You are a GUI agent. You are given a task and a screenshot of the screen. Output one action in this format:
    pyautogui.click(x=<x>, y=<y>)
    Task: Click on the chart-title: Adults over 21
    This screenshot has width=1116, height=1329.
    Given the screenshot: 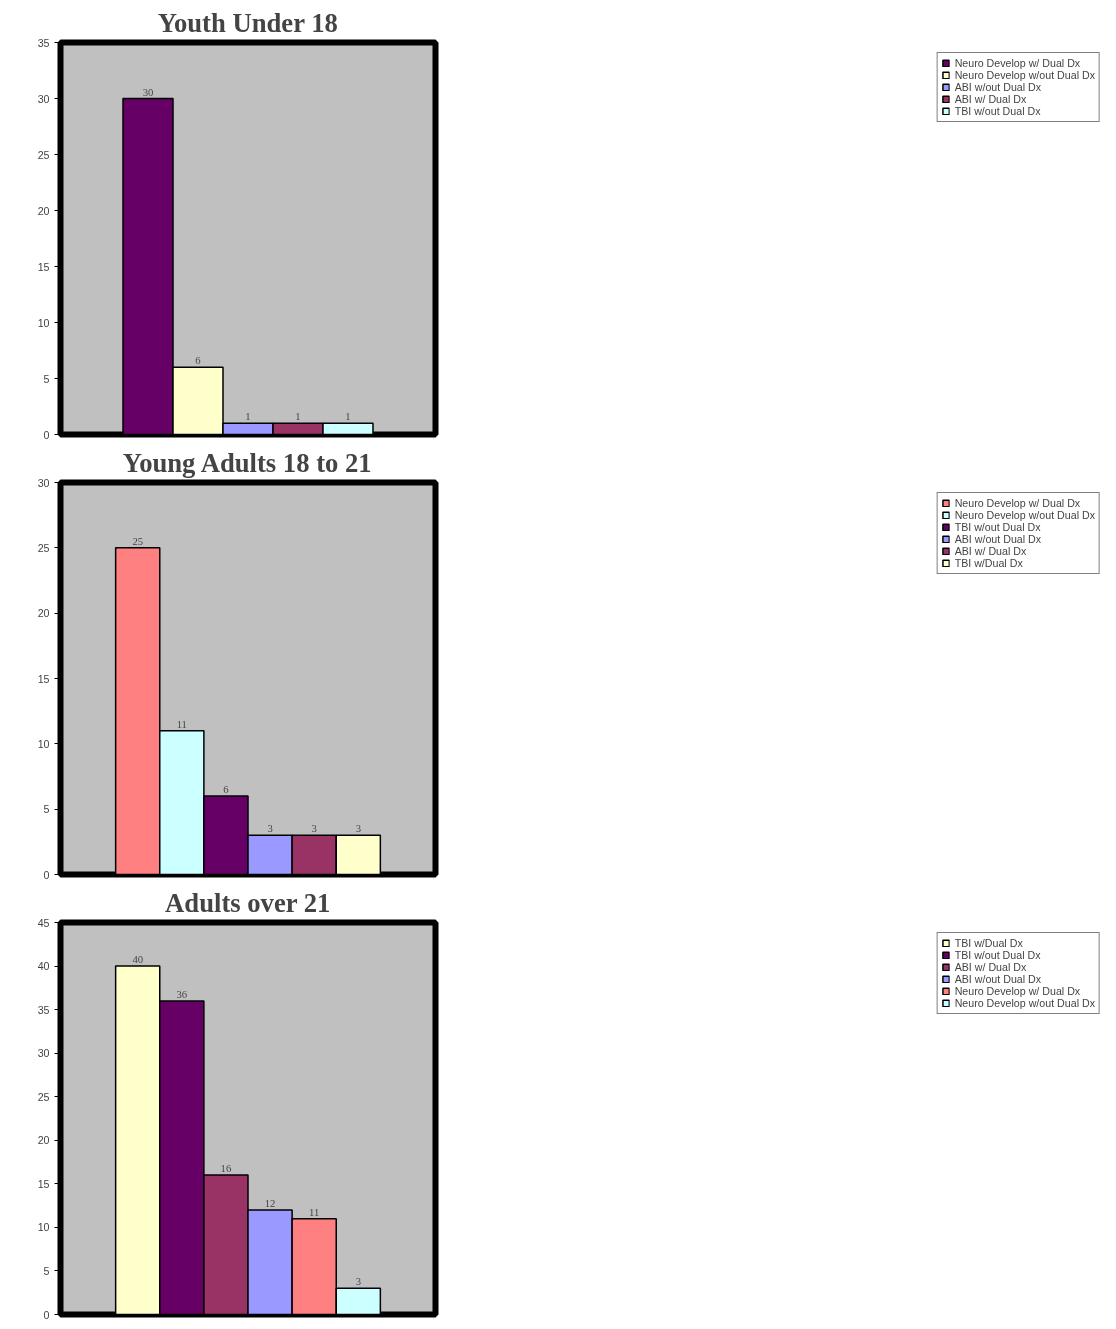 What is the action you would take?
    pyautogui.click(x=248, y=902)
    